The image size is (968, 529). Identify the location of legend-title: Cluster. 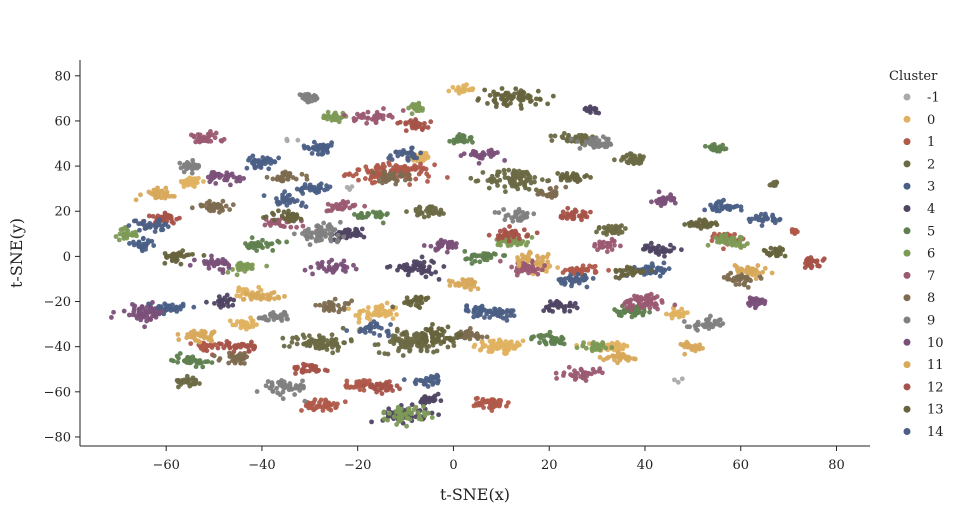
(913, 76).